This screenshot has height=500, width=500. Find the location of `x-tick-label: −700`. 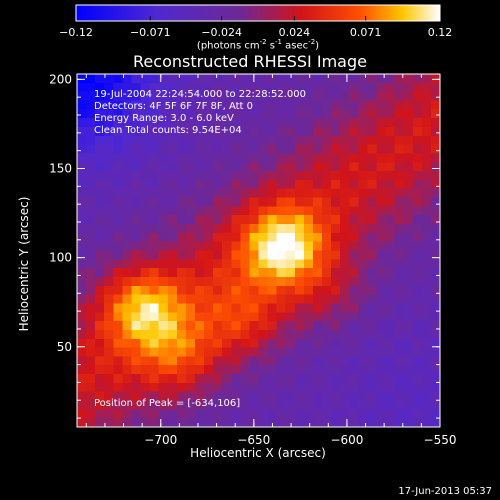

x-tick-label: −700 is located at coordinates (160, 440).